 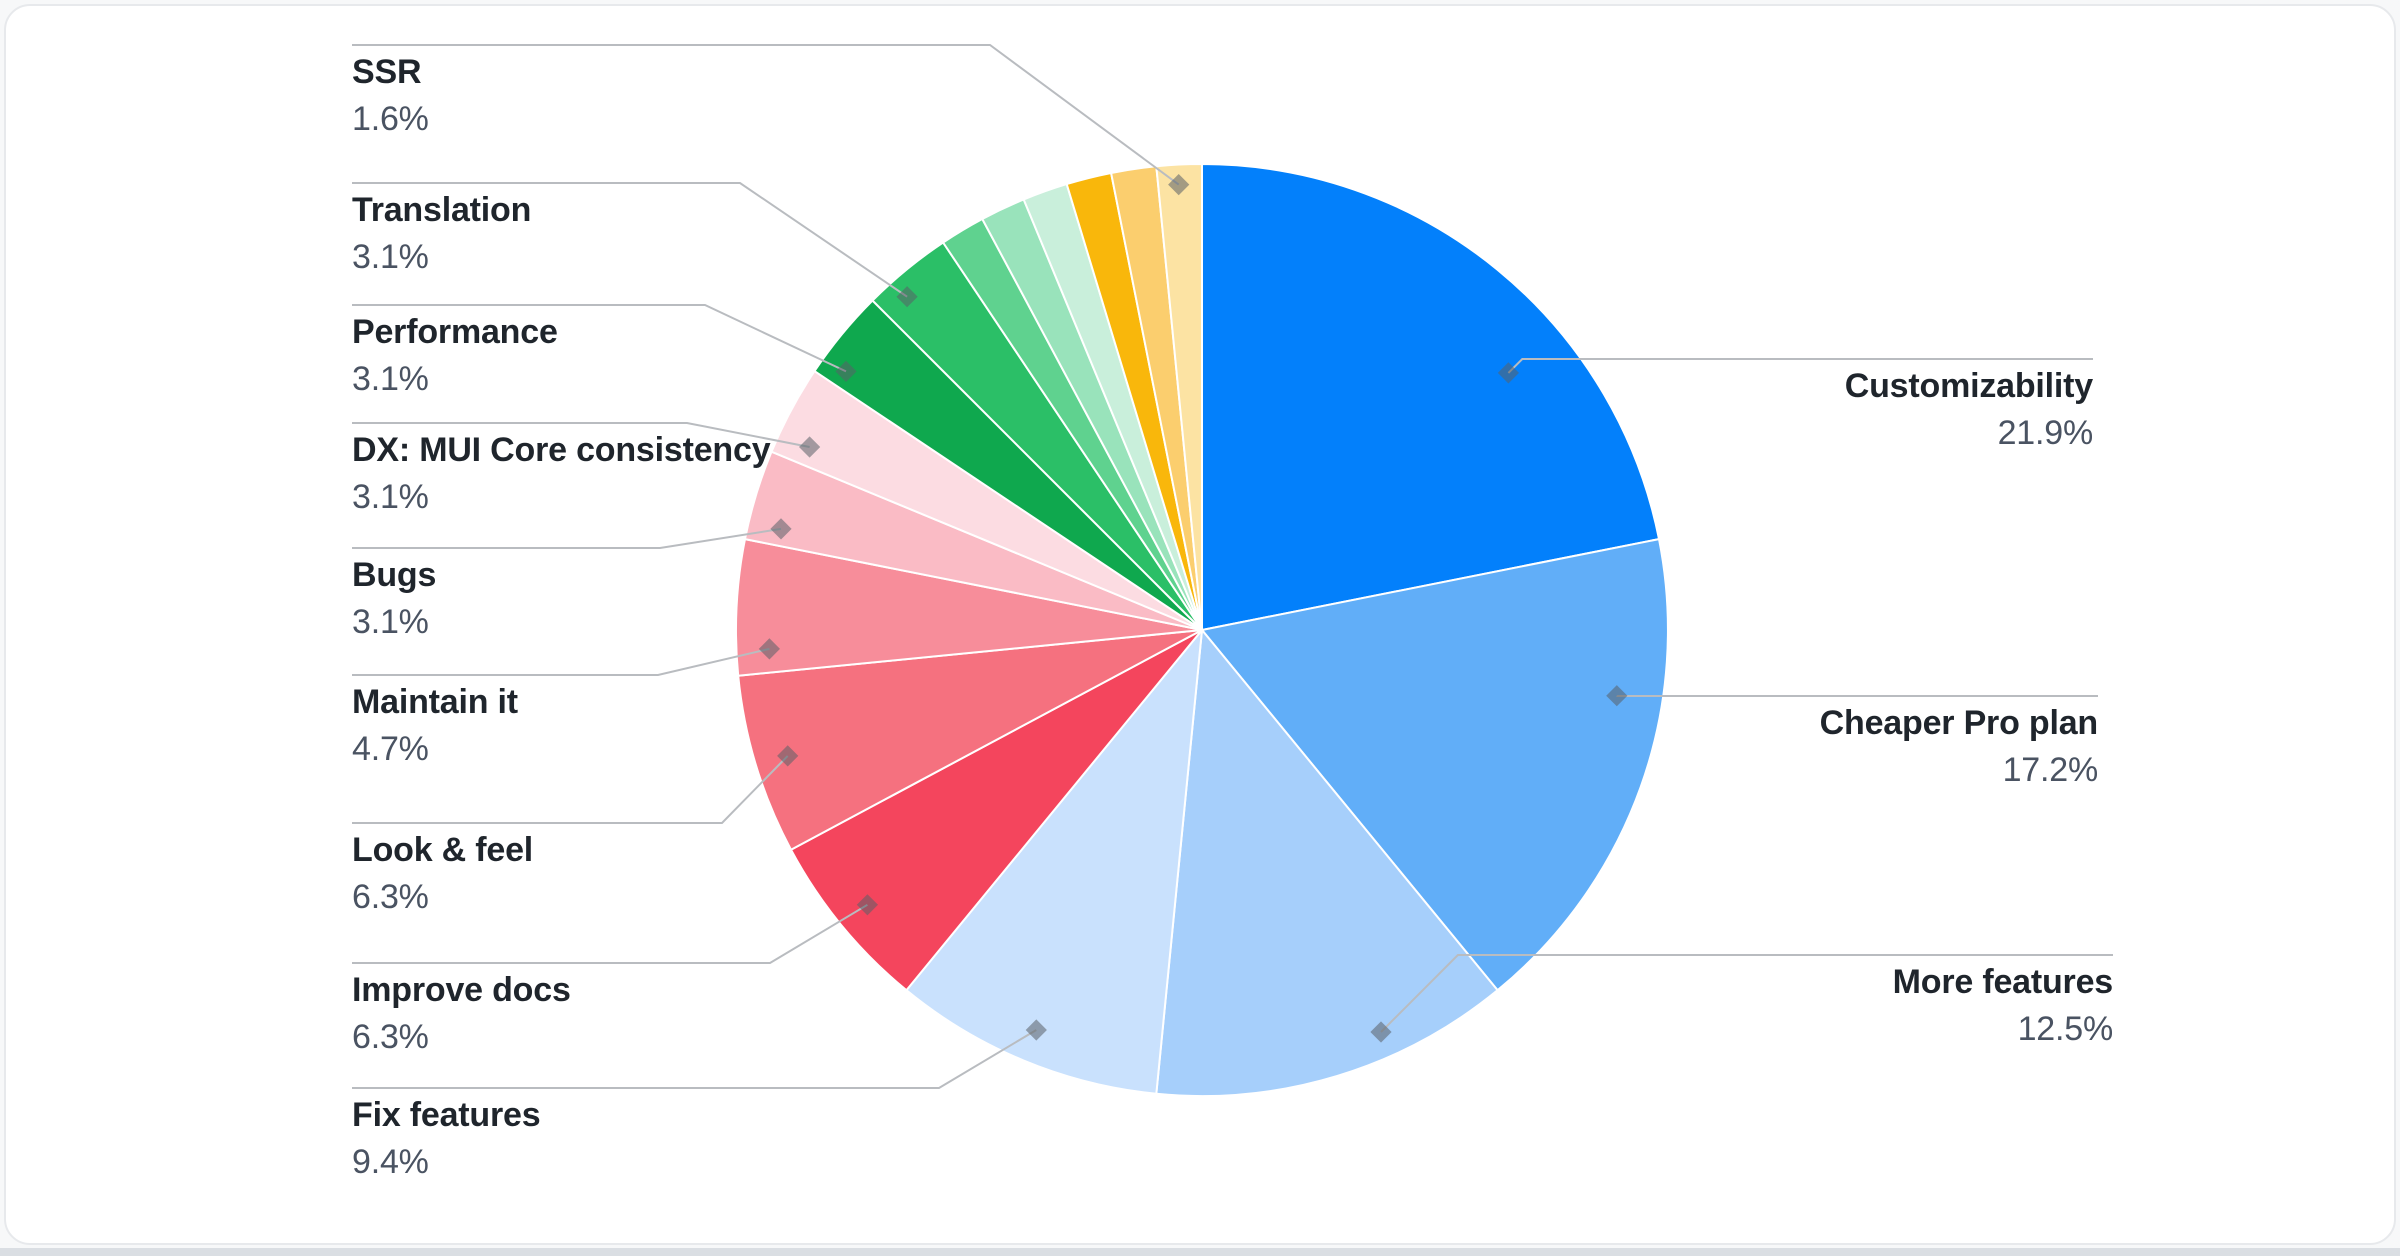 I want to click on leader-line-fix-features, so click(x=694, y=1059).